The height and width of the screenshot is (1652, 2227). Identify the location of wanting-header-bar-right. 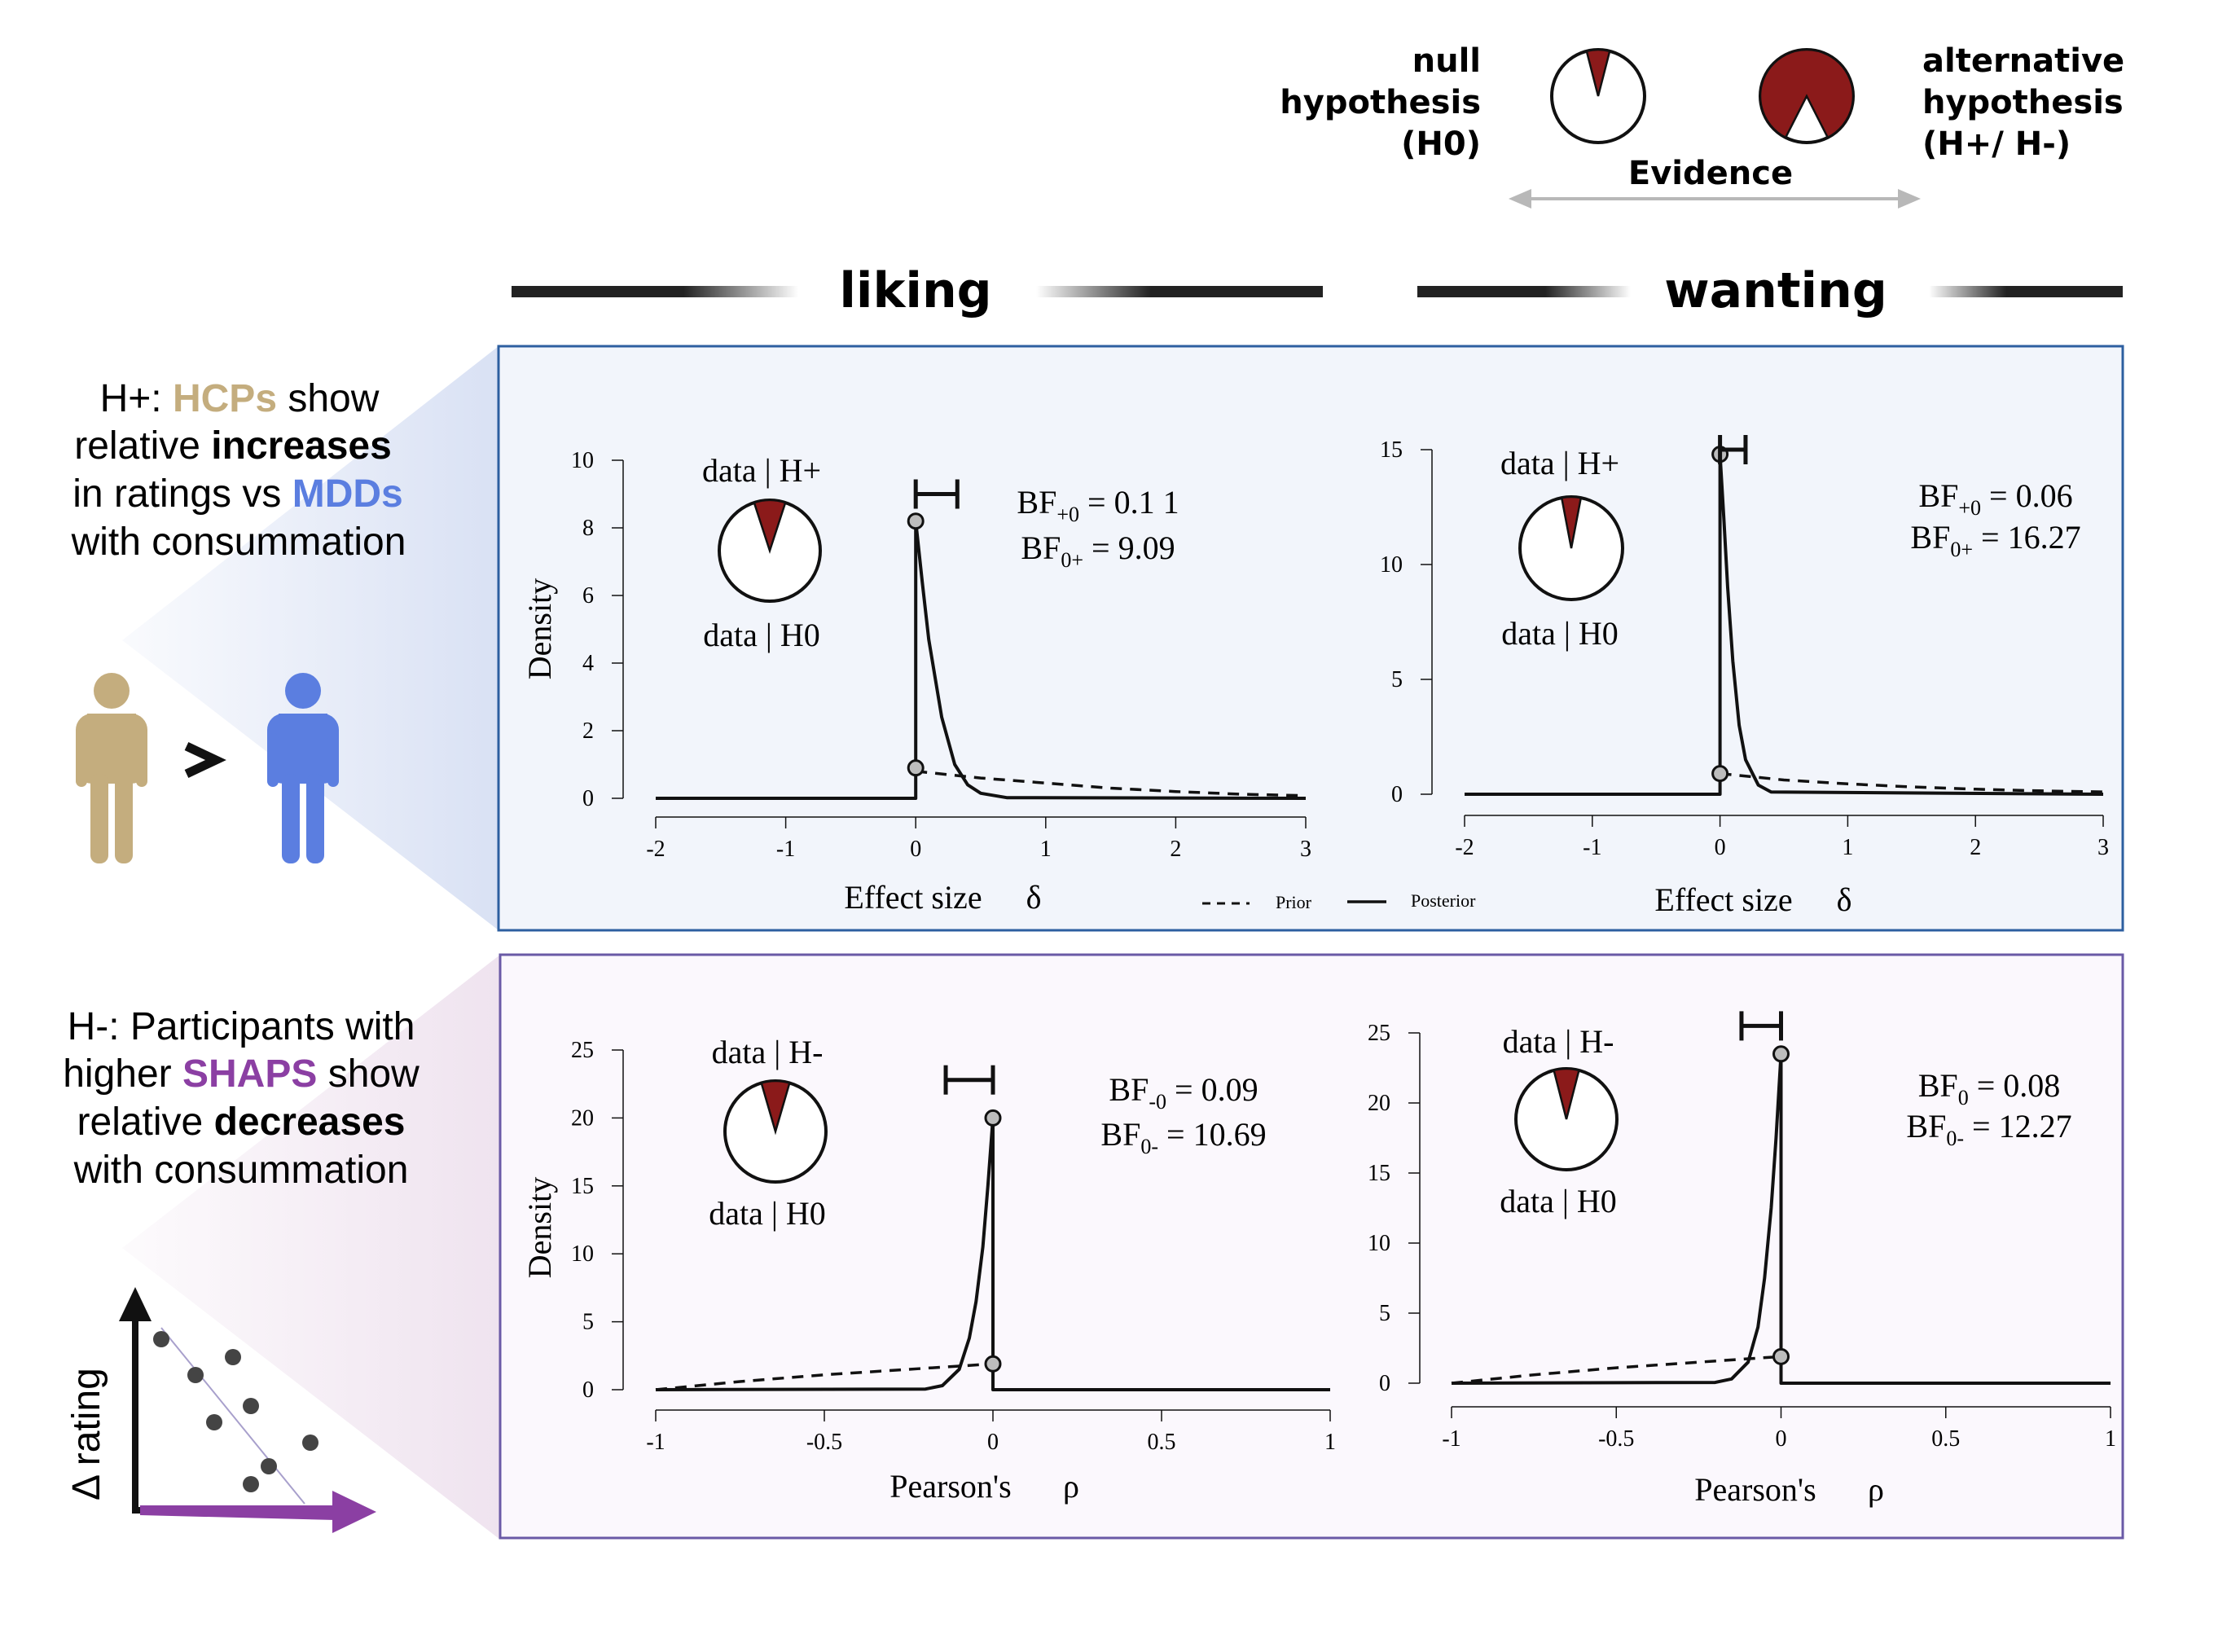
(2026, 291).